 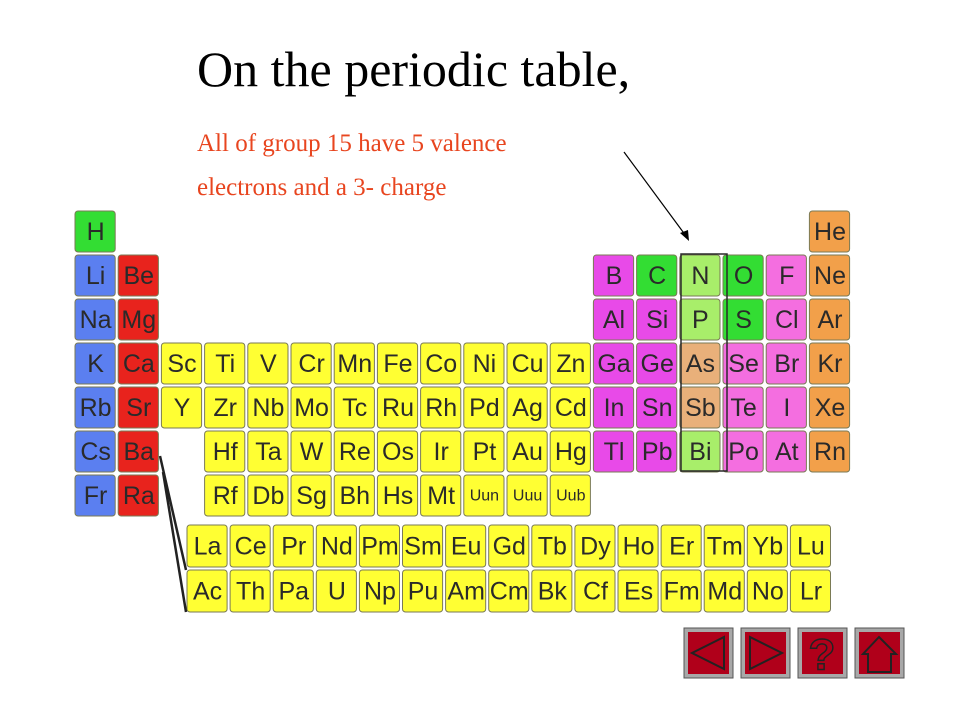 What do you see at coordinates (441, 408) in the screenshot?
I see `element-symbol: Rh` at bounding box center [441, 408].